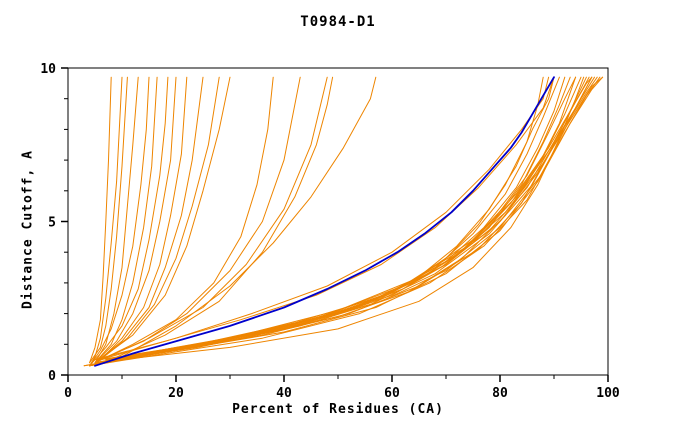 The width and height of the screenshot is (680, 440). Describe the element at coordinates (68, 393) in the screenshot. I see `x-tick-label: 0` at that location.